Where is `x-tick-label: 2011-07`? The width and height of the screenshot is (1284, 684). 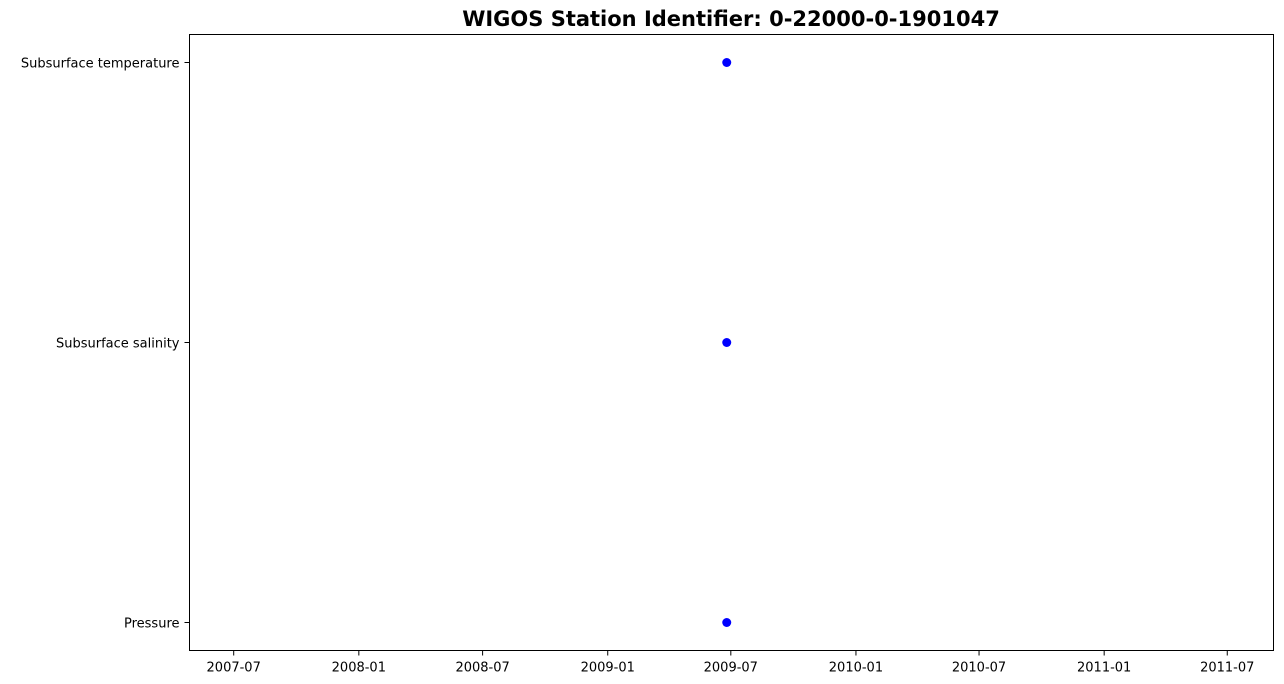
x-tick-label: 2011-07 is located at coordinates (1227, 668).